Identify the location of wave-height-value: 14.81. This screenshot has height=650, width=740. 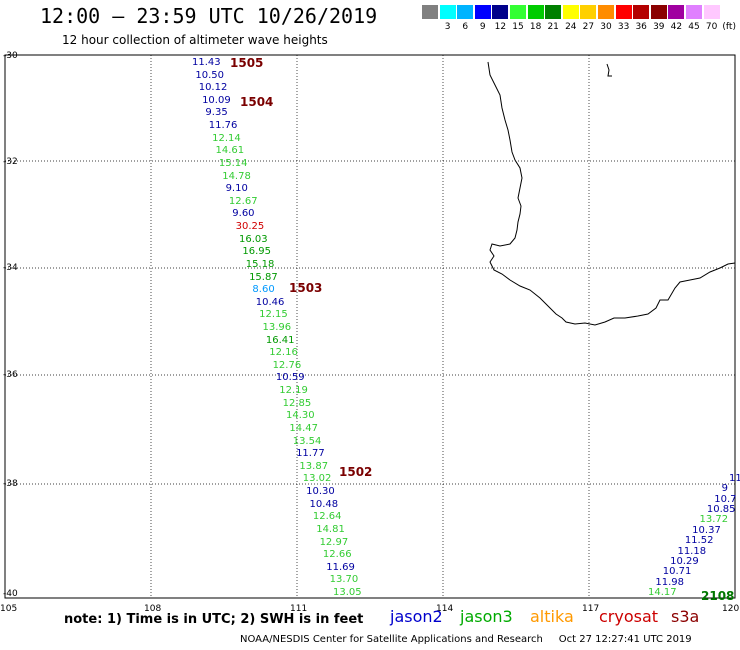
(330, 529).